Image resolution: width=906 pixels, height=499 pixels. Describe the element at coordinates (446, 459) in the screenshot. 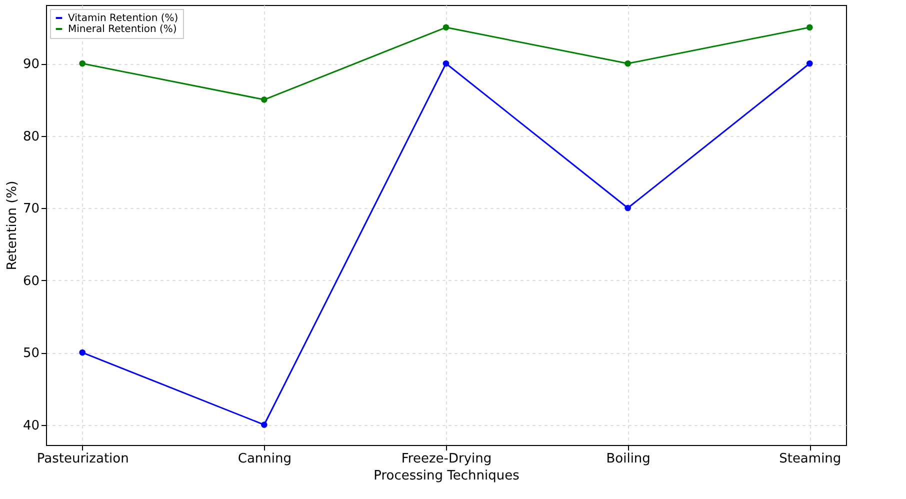

I see `x-tick-label: Freeze-Drying` at that location.